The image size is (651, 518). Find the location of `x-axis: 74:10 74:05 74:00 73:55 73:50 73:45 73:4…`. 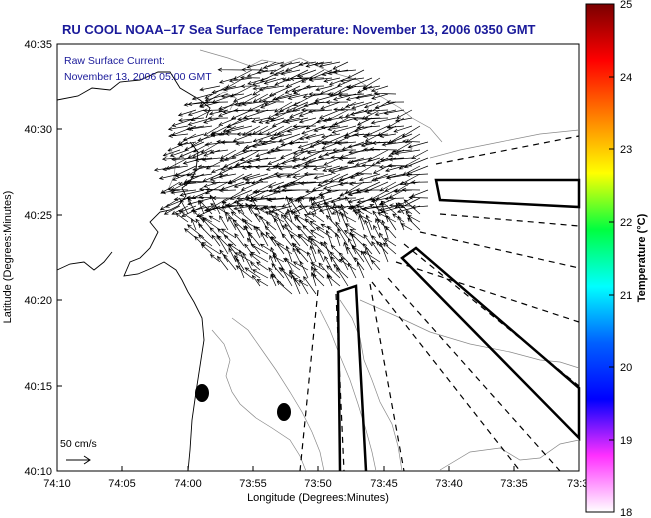

x-axis: 74:10 74:05 74:00 73:55 73:50 73:45 73:4… is located at coordinates (315, 485).